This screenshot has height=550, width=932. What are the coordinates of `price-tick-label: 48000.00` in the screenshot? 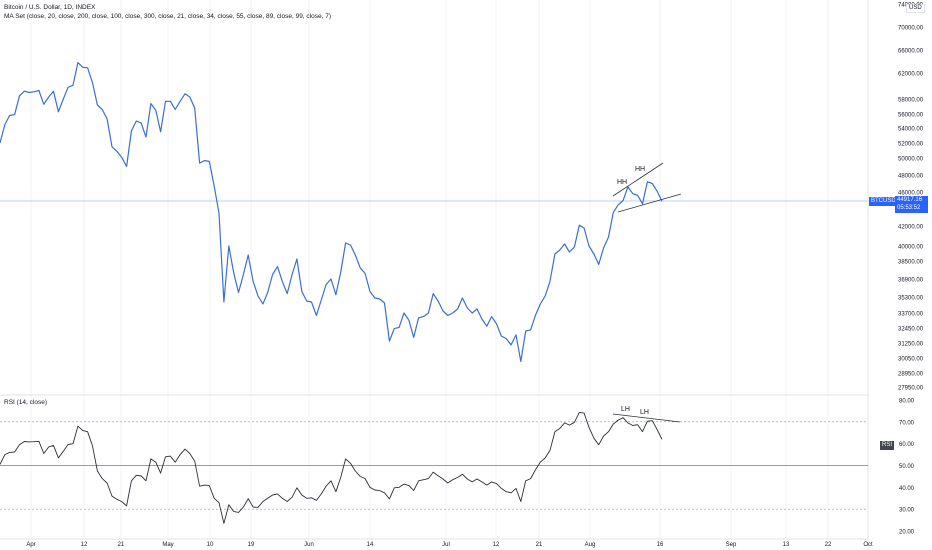 It's located at (911, 177).